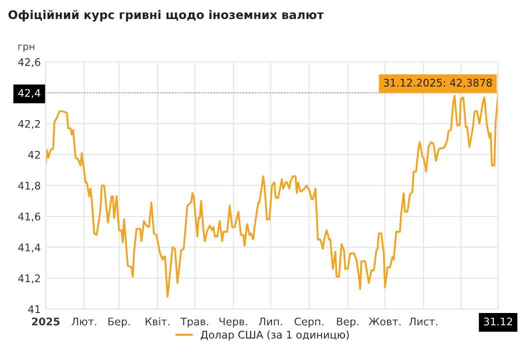  I want to click on x-tick-label: Серп., so click(309, 323).